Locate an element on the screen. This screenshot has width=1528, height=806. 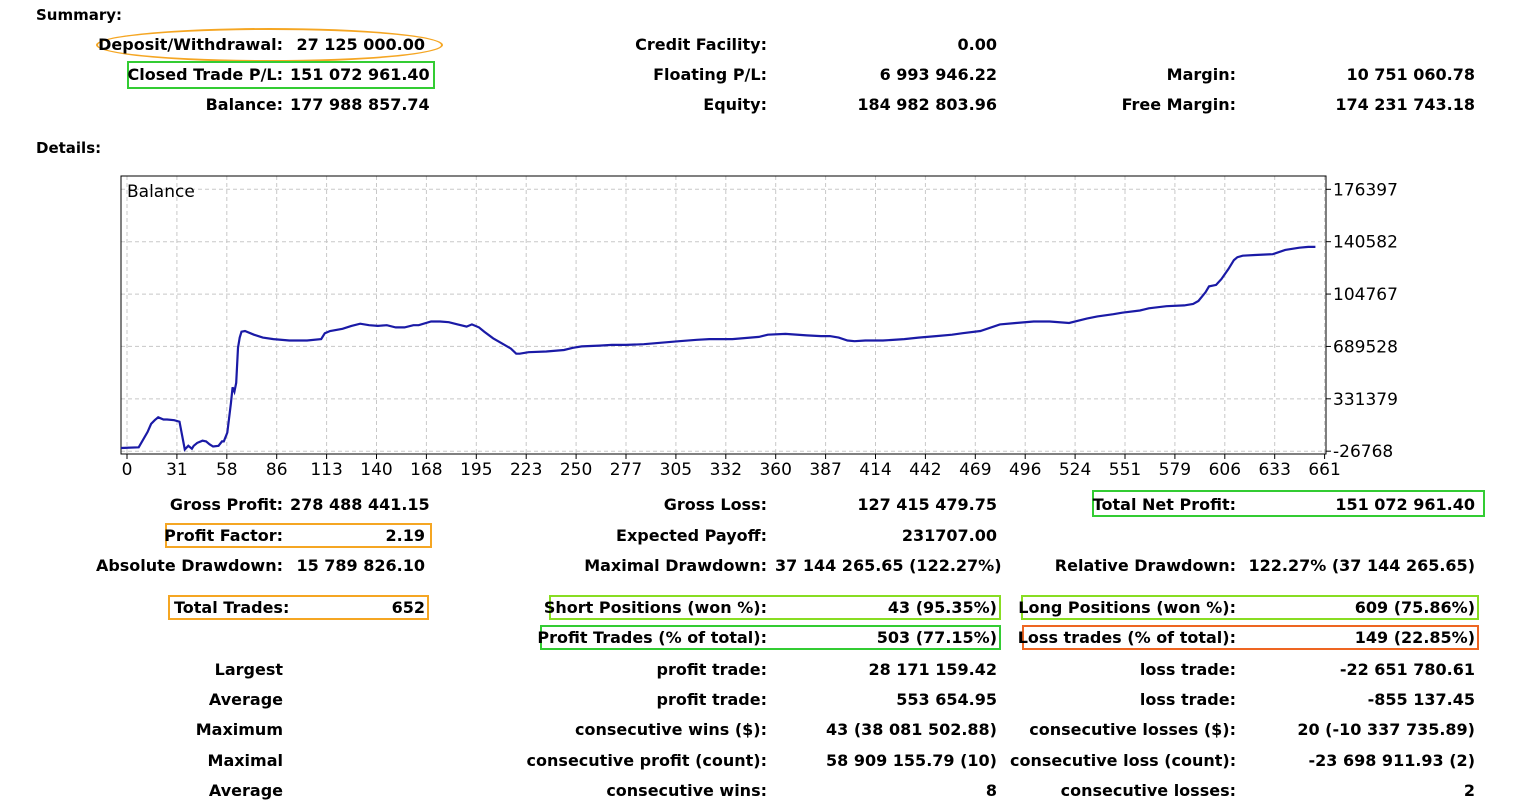
x-tick-label: 661 is located at coordinates (1324, 470).